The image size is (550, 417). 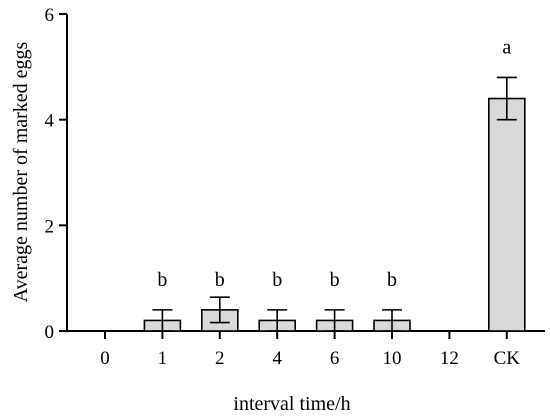 I want to click on x-axis-label: interval time/h, so click(x=291, y=404).